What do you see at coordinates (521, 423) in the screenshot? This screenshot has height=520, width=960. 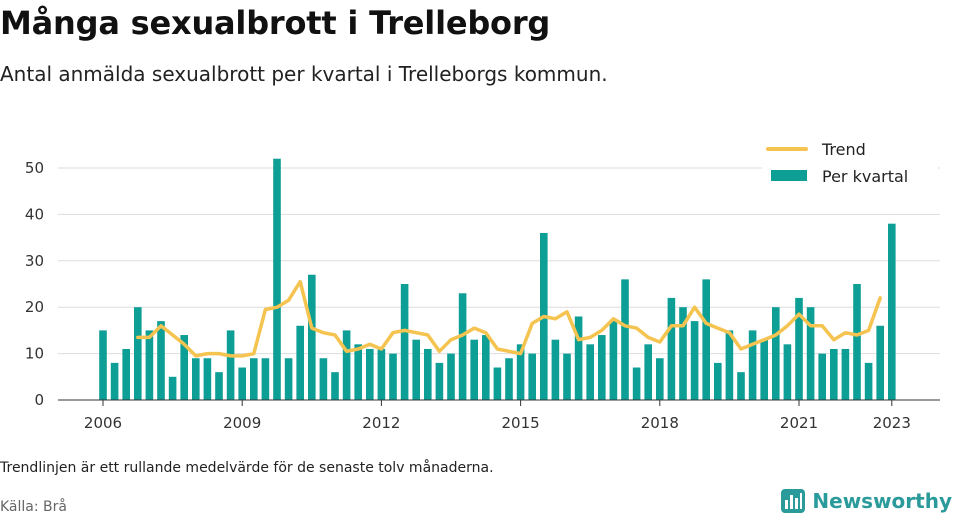 I see `x-tick-label: 2015` at bounding box center [521, 423].